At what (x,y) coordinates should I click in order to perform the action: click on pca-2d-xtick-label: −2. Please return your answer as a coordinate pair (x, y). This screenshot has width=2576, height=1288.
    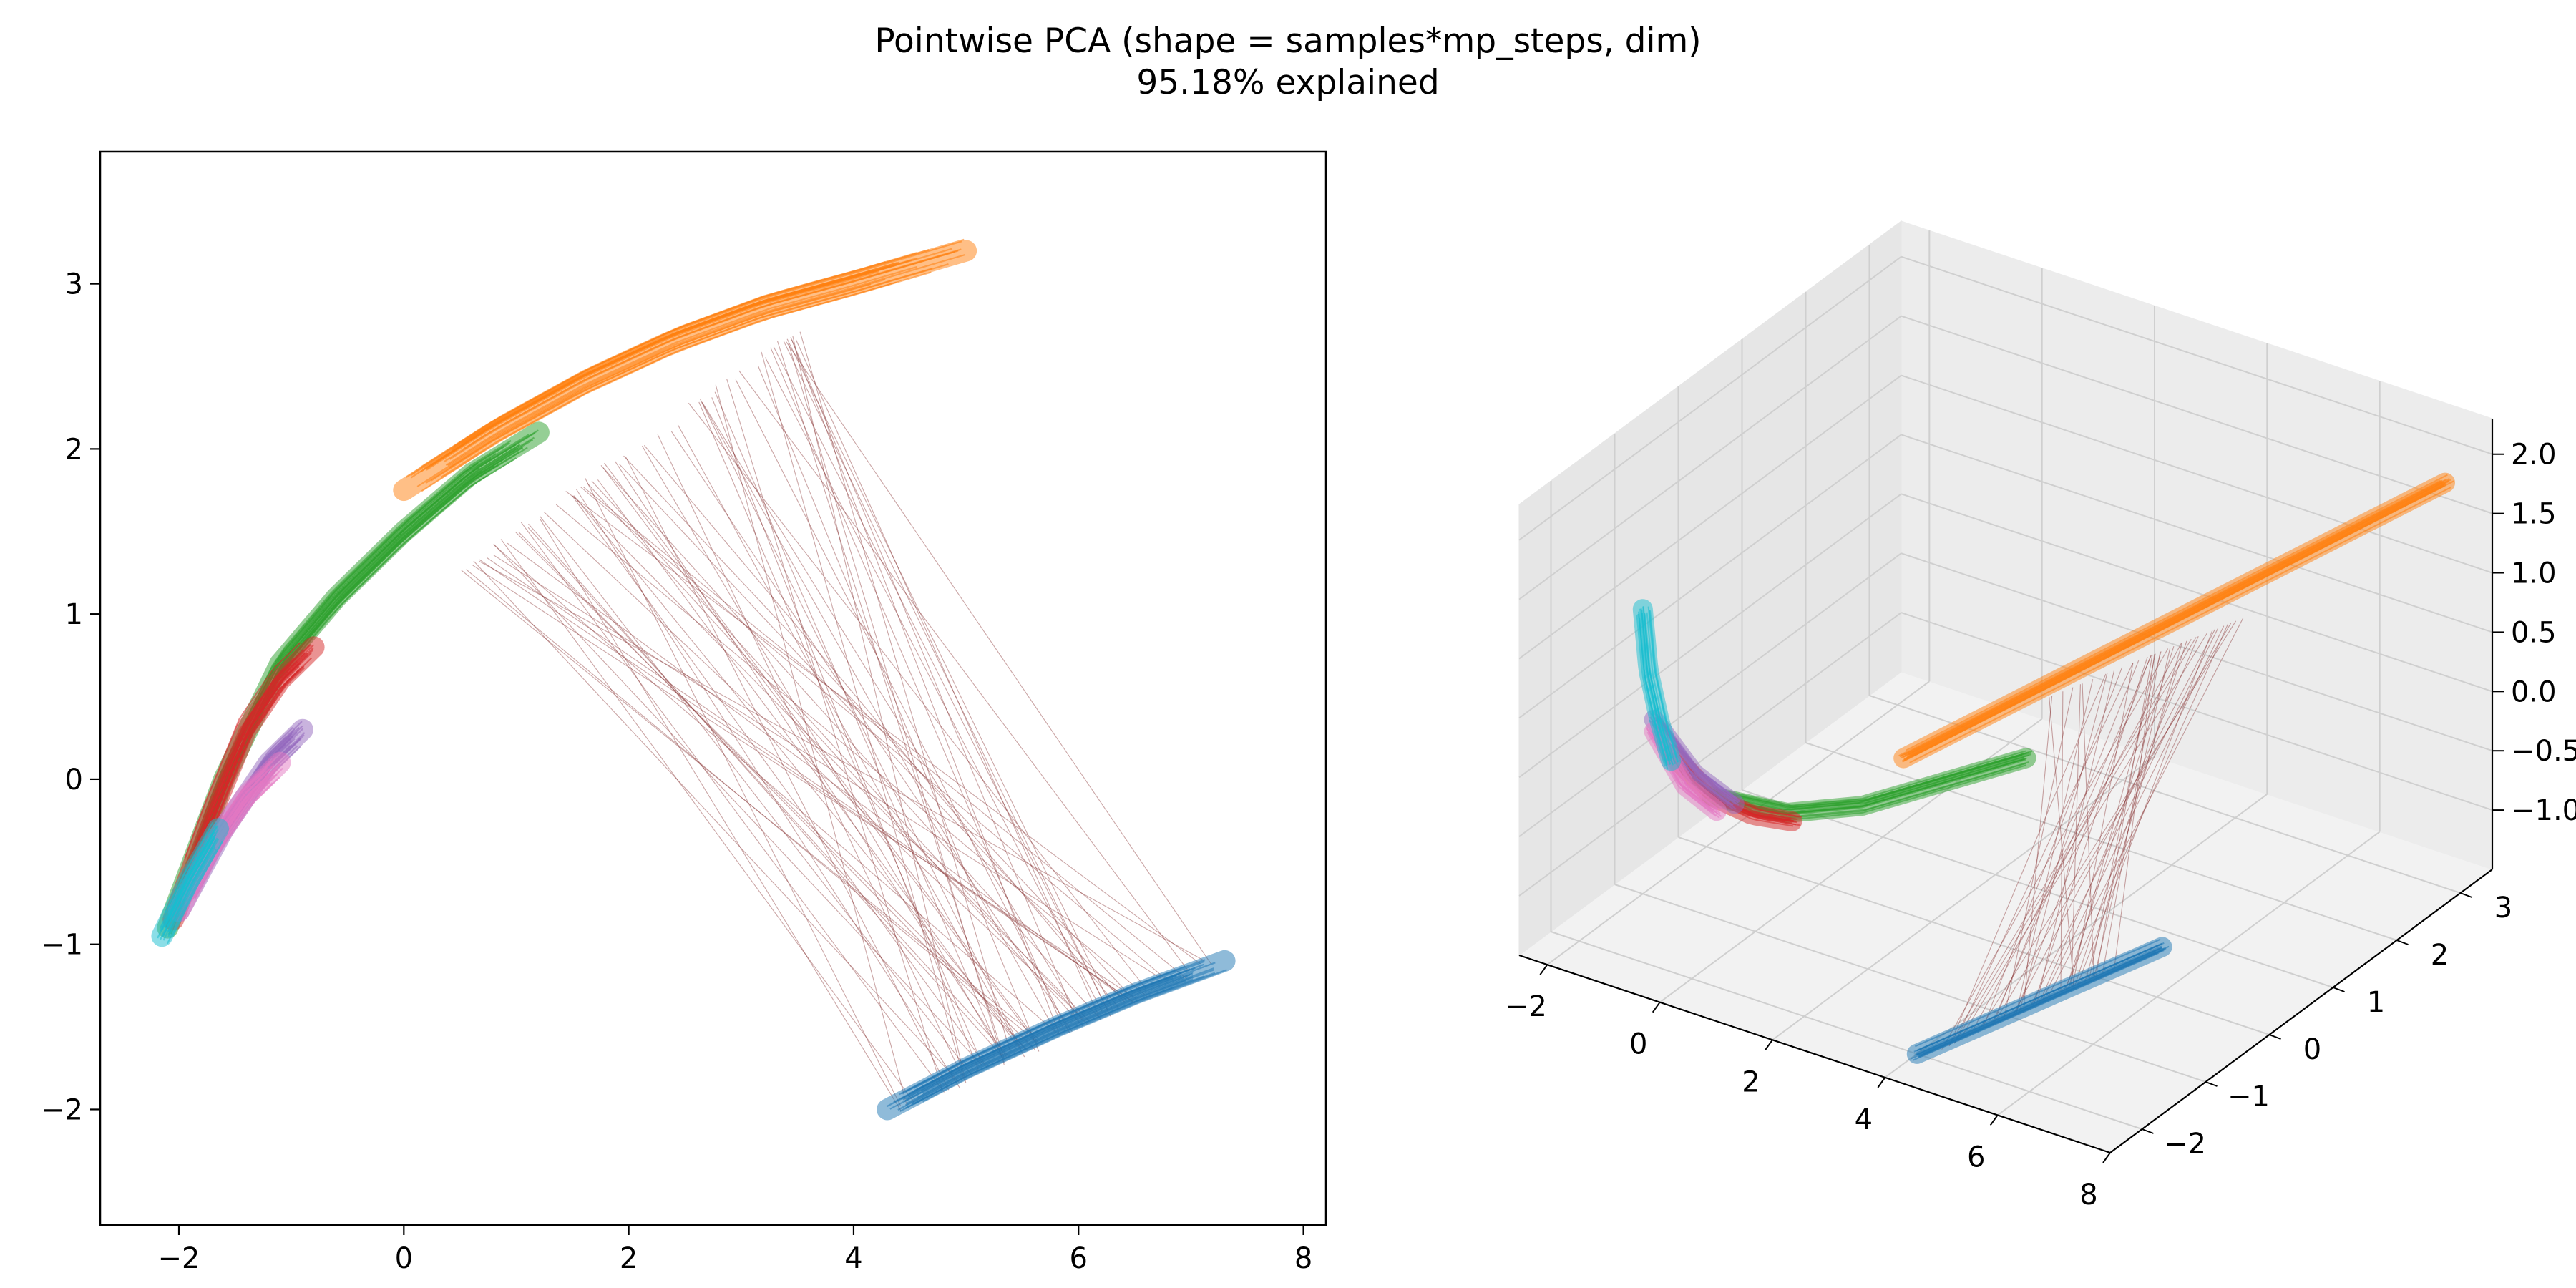
    Looking at the image, I should click on (179, 1258).